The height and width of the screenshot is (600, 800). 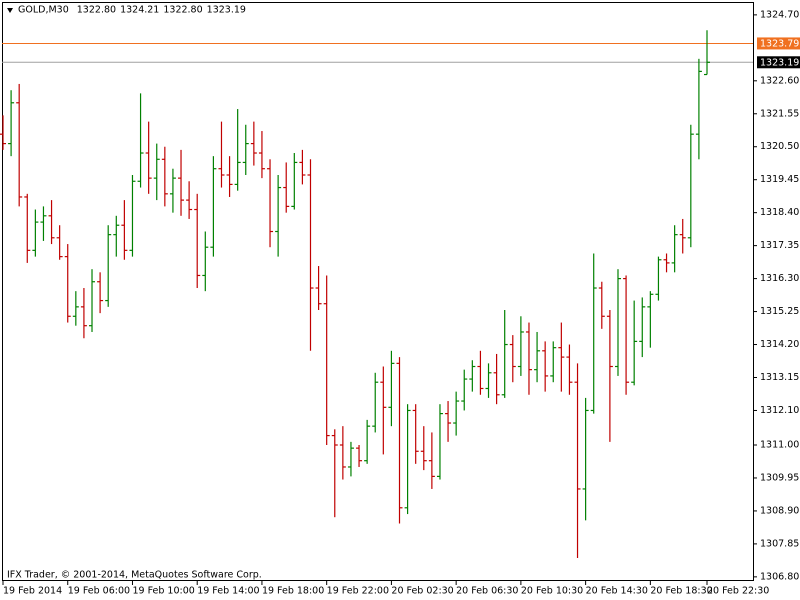 What do you see at coordinates (738, 591) in the screenshot?
I see `x-tick-label: 20 Feb 22:30` at bounding box center [738, 591].